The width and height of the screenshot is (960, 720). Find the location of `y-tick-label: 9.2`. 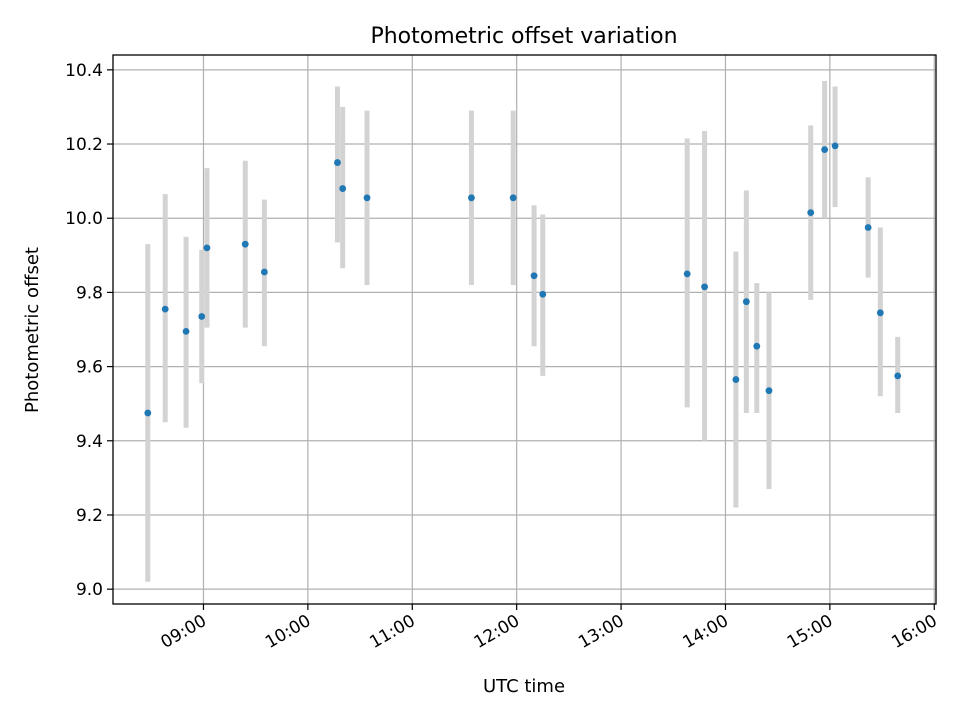

y-tick-label: 9.2 is located at coordinates (89, 516).